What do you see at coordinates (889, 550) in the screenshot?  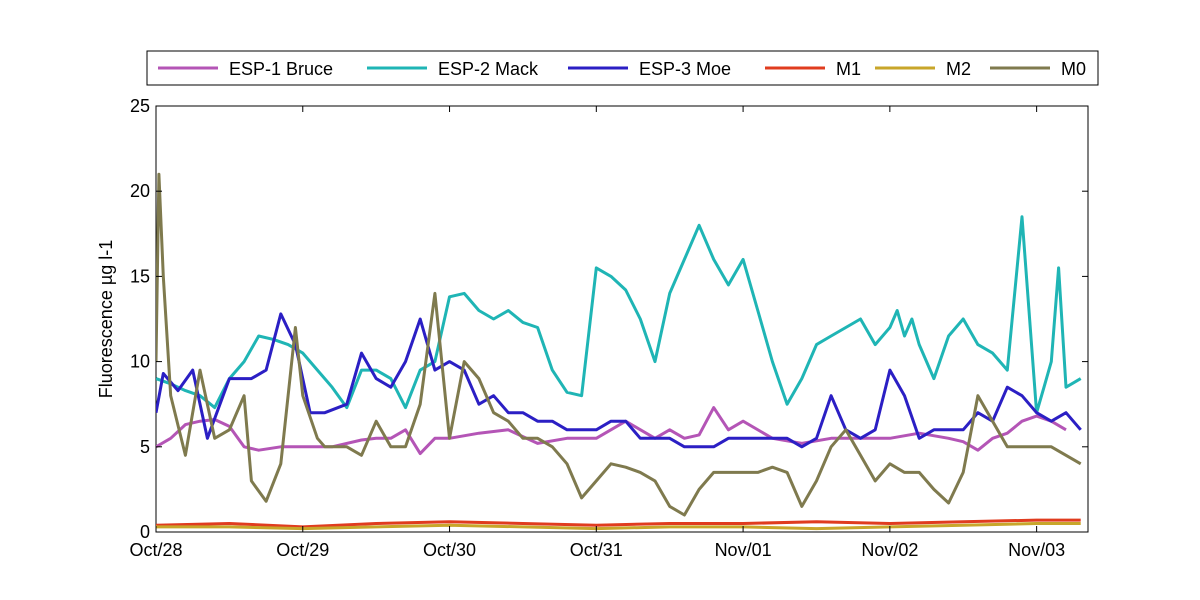 I see `x-tick-label: Nov/02` at bounding box center [889, 550].